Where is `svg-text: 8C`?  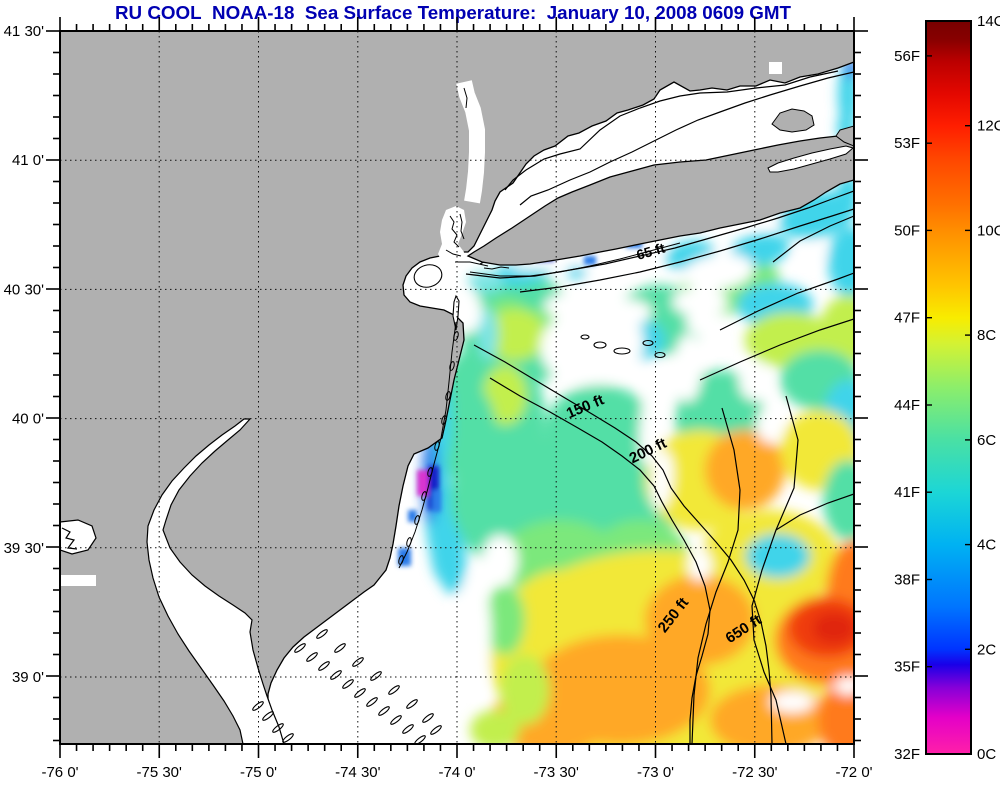
svg-text: 8C is located at coordinates (986, 335).